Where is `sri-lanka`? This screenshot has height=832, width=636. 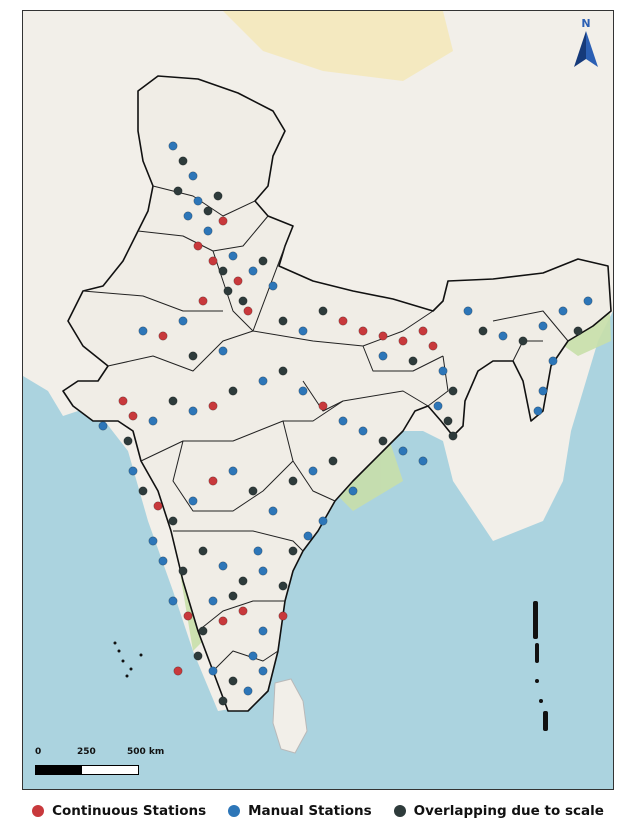 sri-lanka is located at coordinates (290, 716).